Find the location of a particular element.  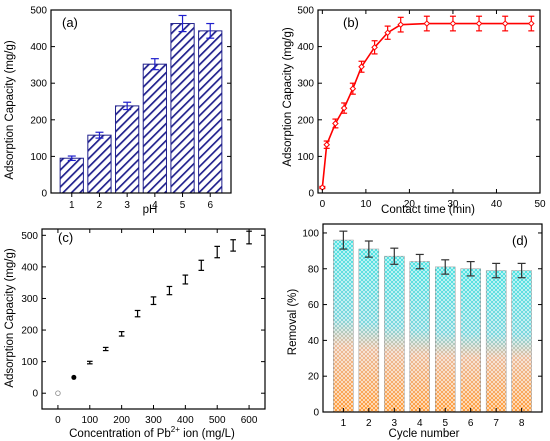

panel-c-x-axis-title: Concentration of Pb2+ ion (mg/L) is located at coordinates (152, 432).